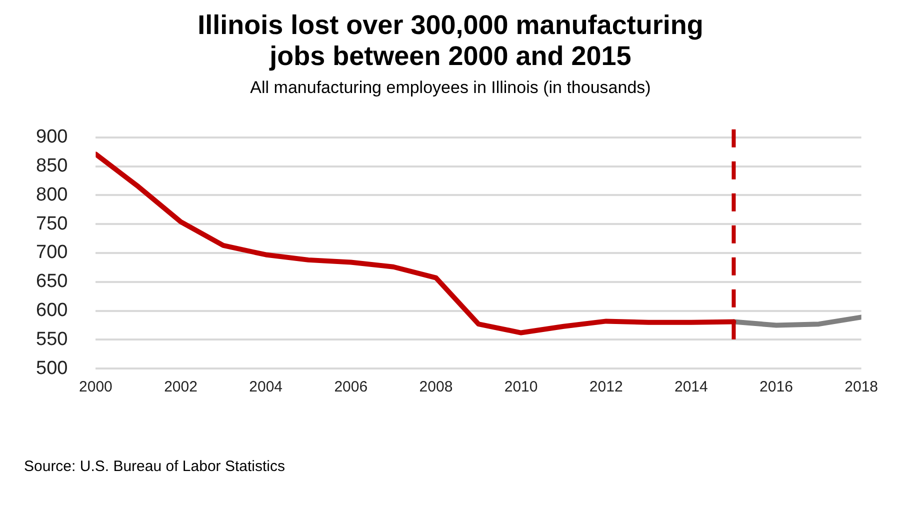 The width and height of the screenshot is (901, 510). What do you see at coordinates (52, 195) in the screenshot?
I see `y-tick-label: 800` at bounding box center [52, 195].